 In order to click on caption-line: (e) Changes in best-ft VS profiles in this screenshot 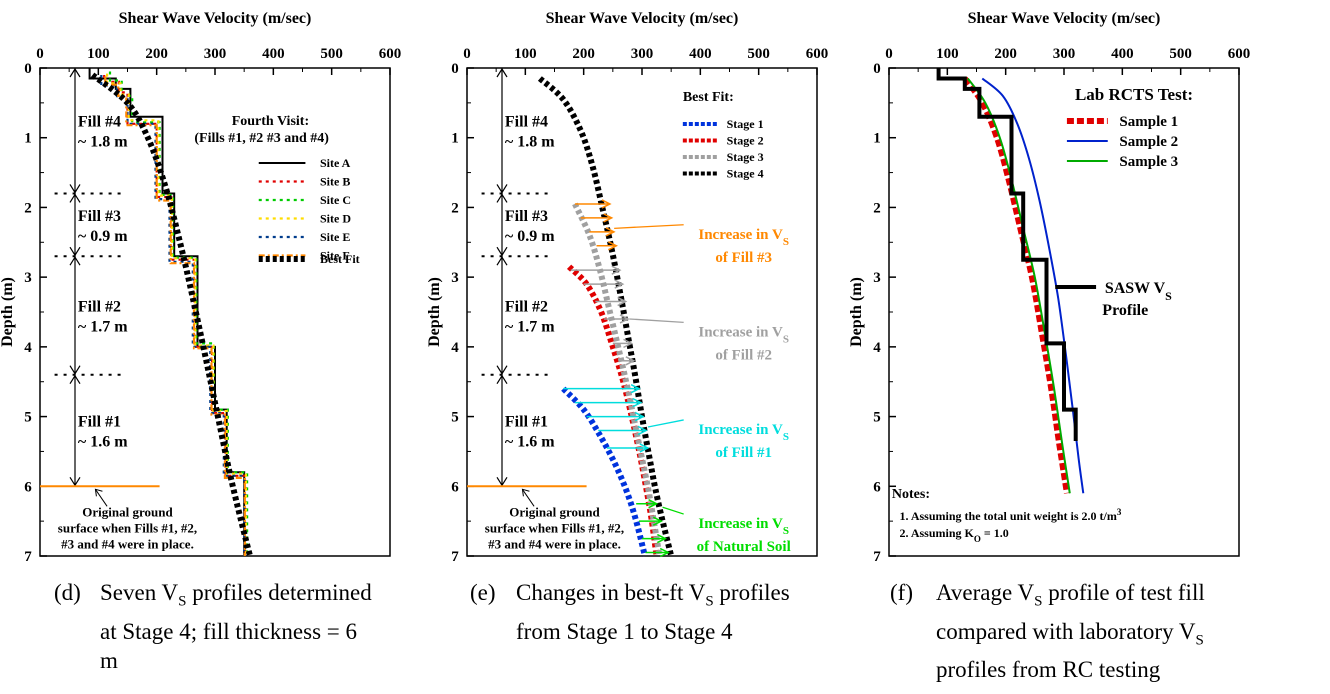, I will do `click(630, 595)`.